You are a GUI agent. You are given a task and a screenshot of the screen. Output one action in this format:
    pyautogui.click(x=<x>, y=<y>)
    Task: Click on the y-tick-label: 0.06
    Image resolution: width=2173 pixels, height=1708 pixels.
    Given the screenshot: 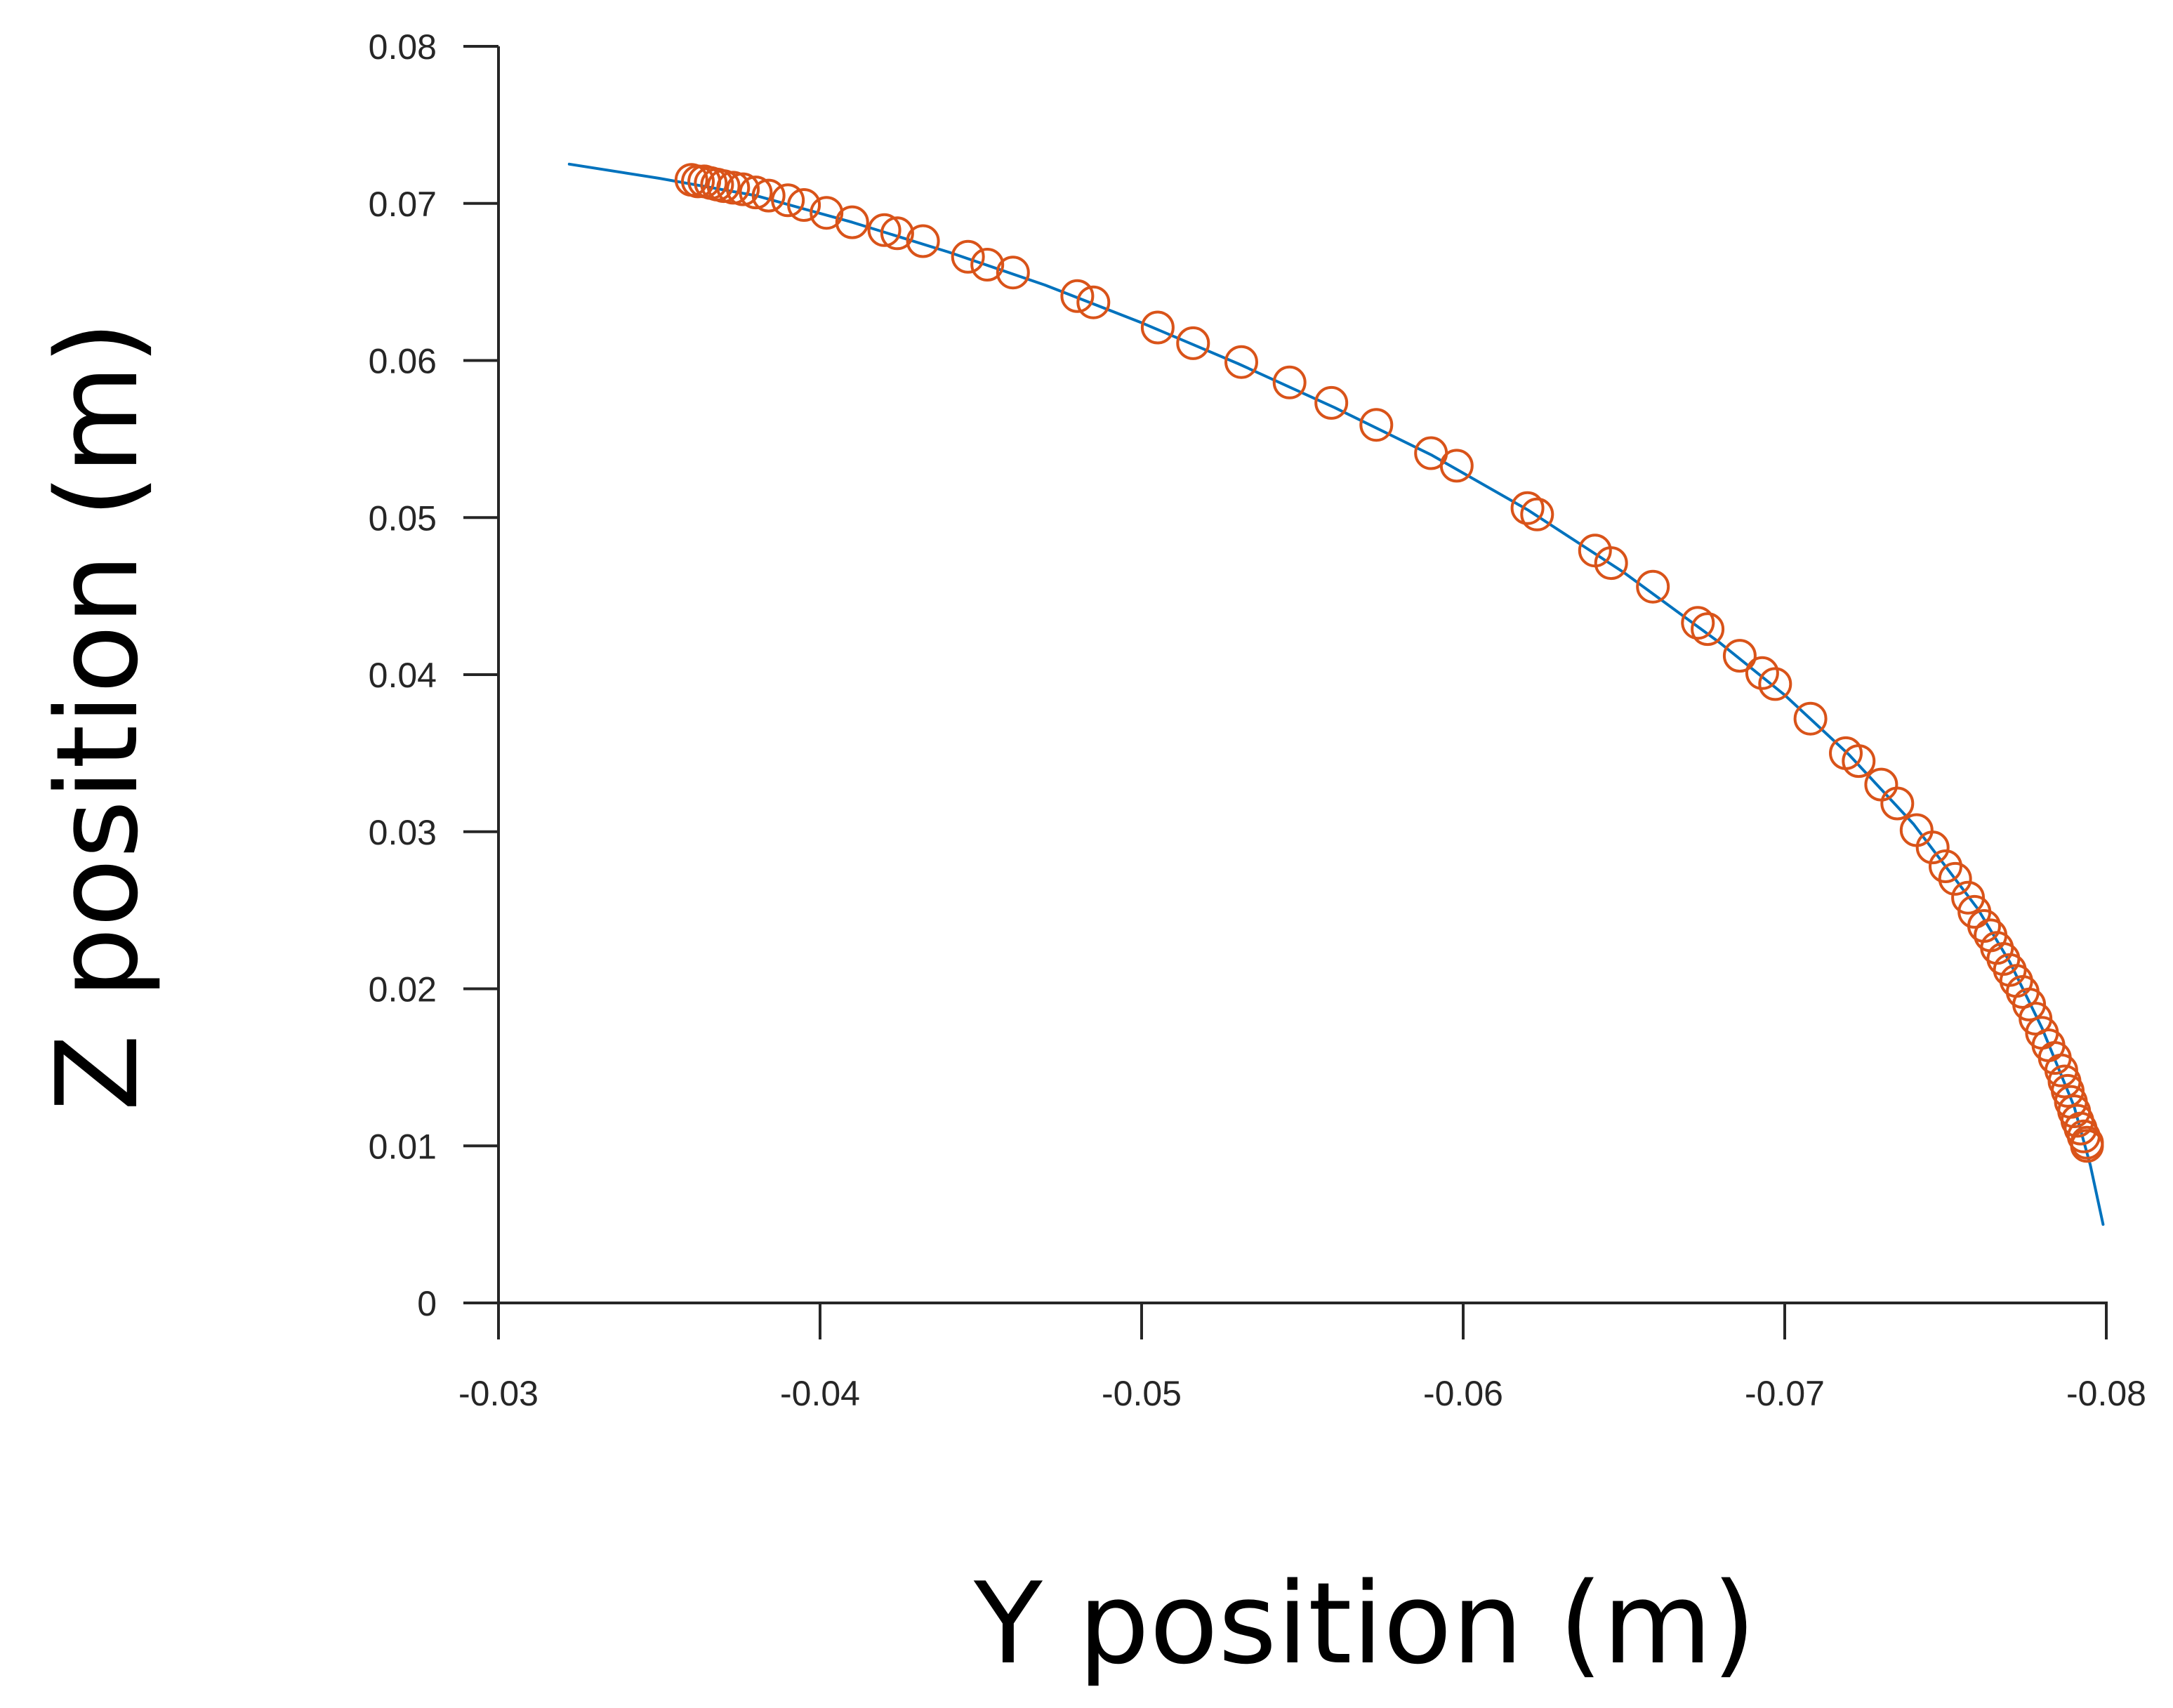 What is the action you would take?
    pyautogui.click(x=403, y=362)
    